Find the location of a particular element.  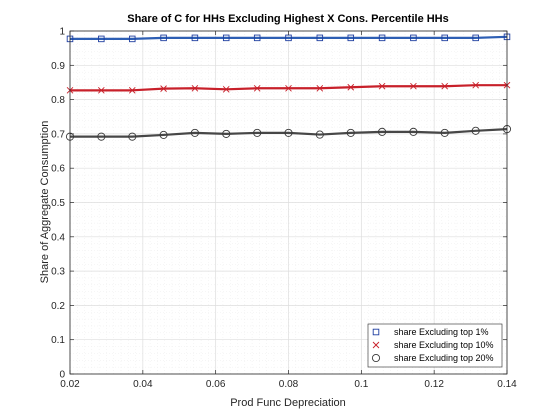

y-tick-label: 0.1 is located at coordinates (58, 340).